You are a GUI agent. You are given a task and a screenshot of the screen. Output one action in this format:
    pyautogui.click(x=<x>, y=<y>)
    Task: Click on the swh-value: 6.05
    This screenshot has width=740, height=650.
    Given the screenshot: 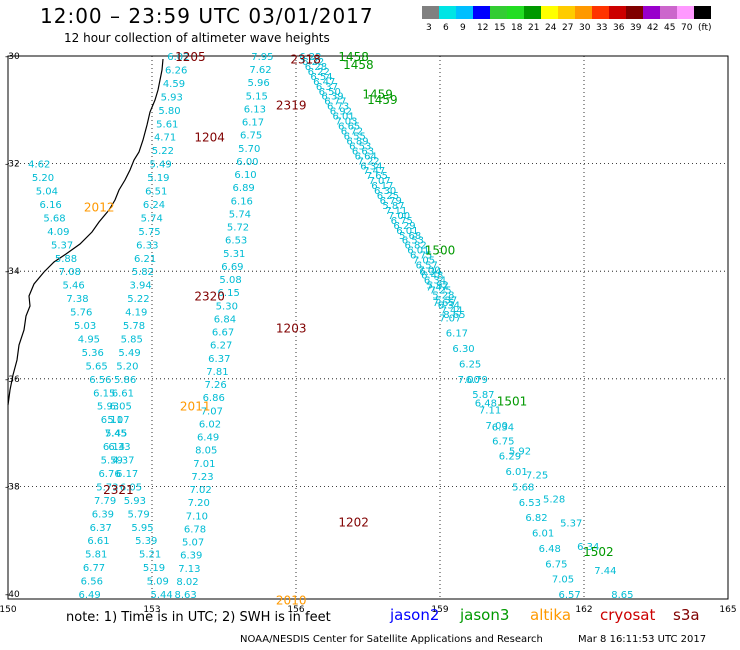 What is the action you would take?
    pyautogui.click(x=121, y=407)
    